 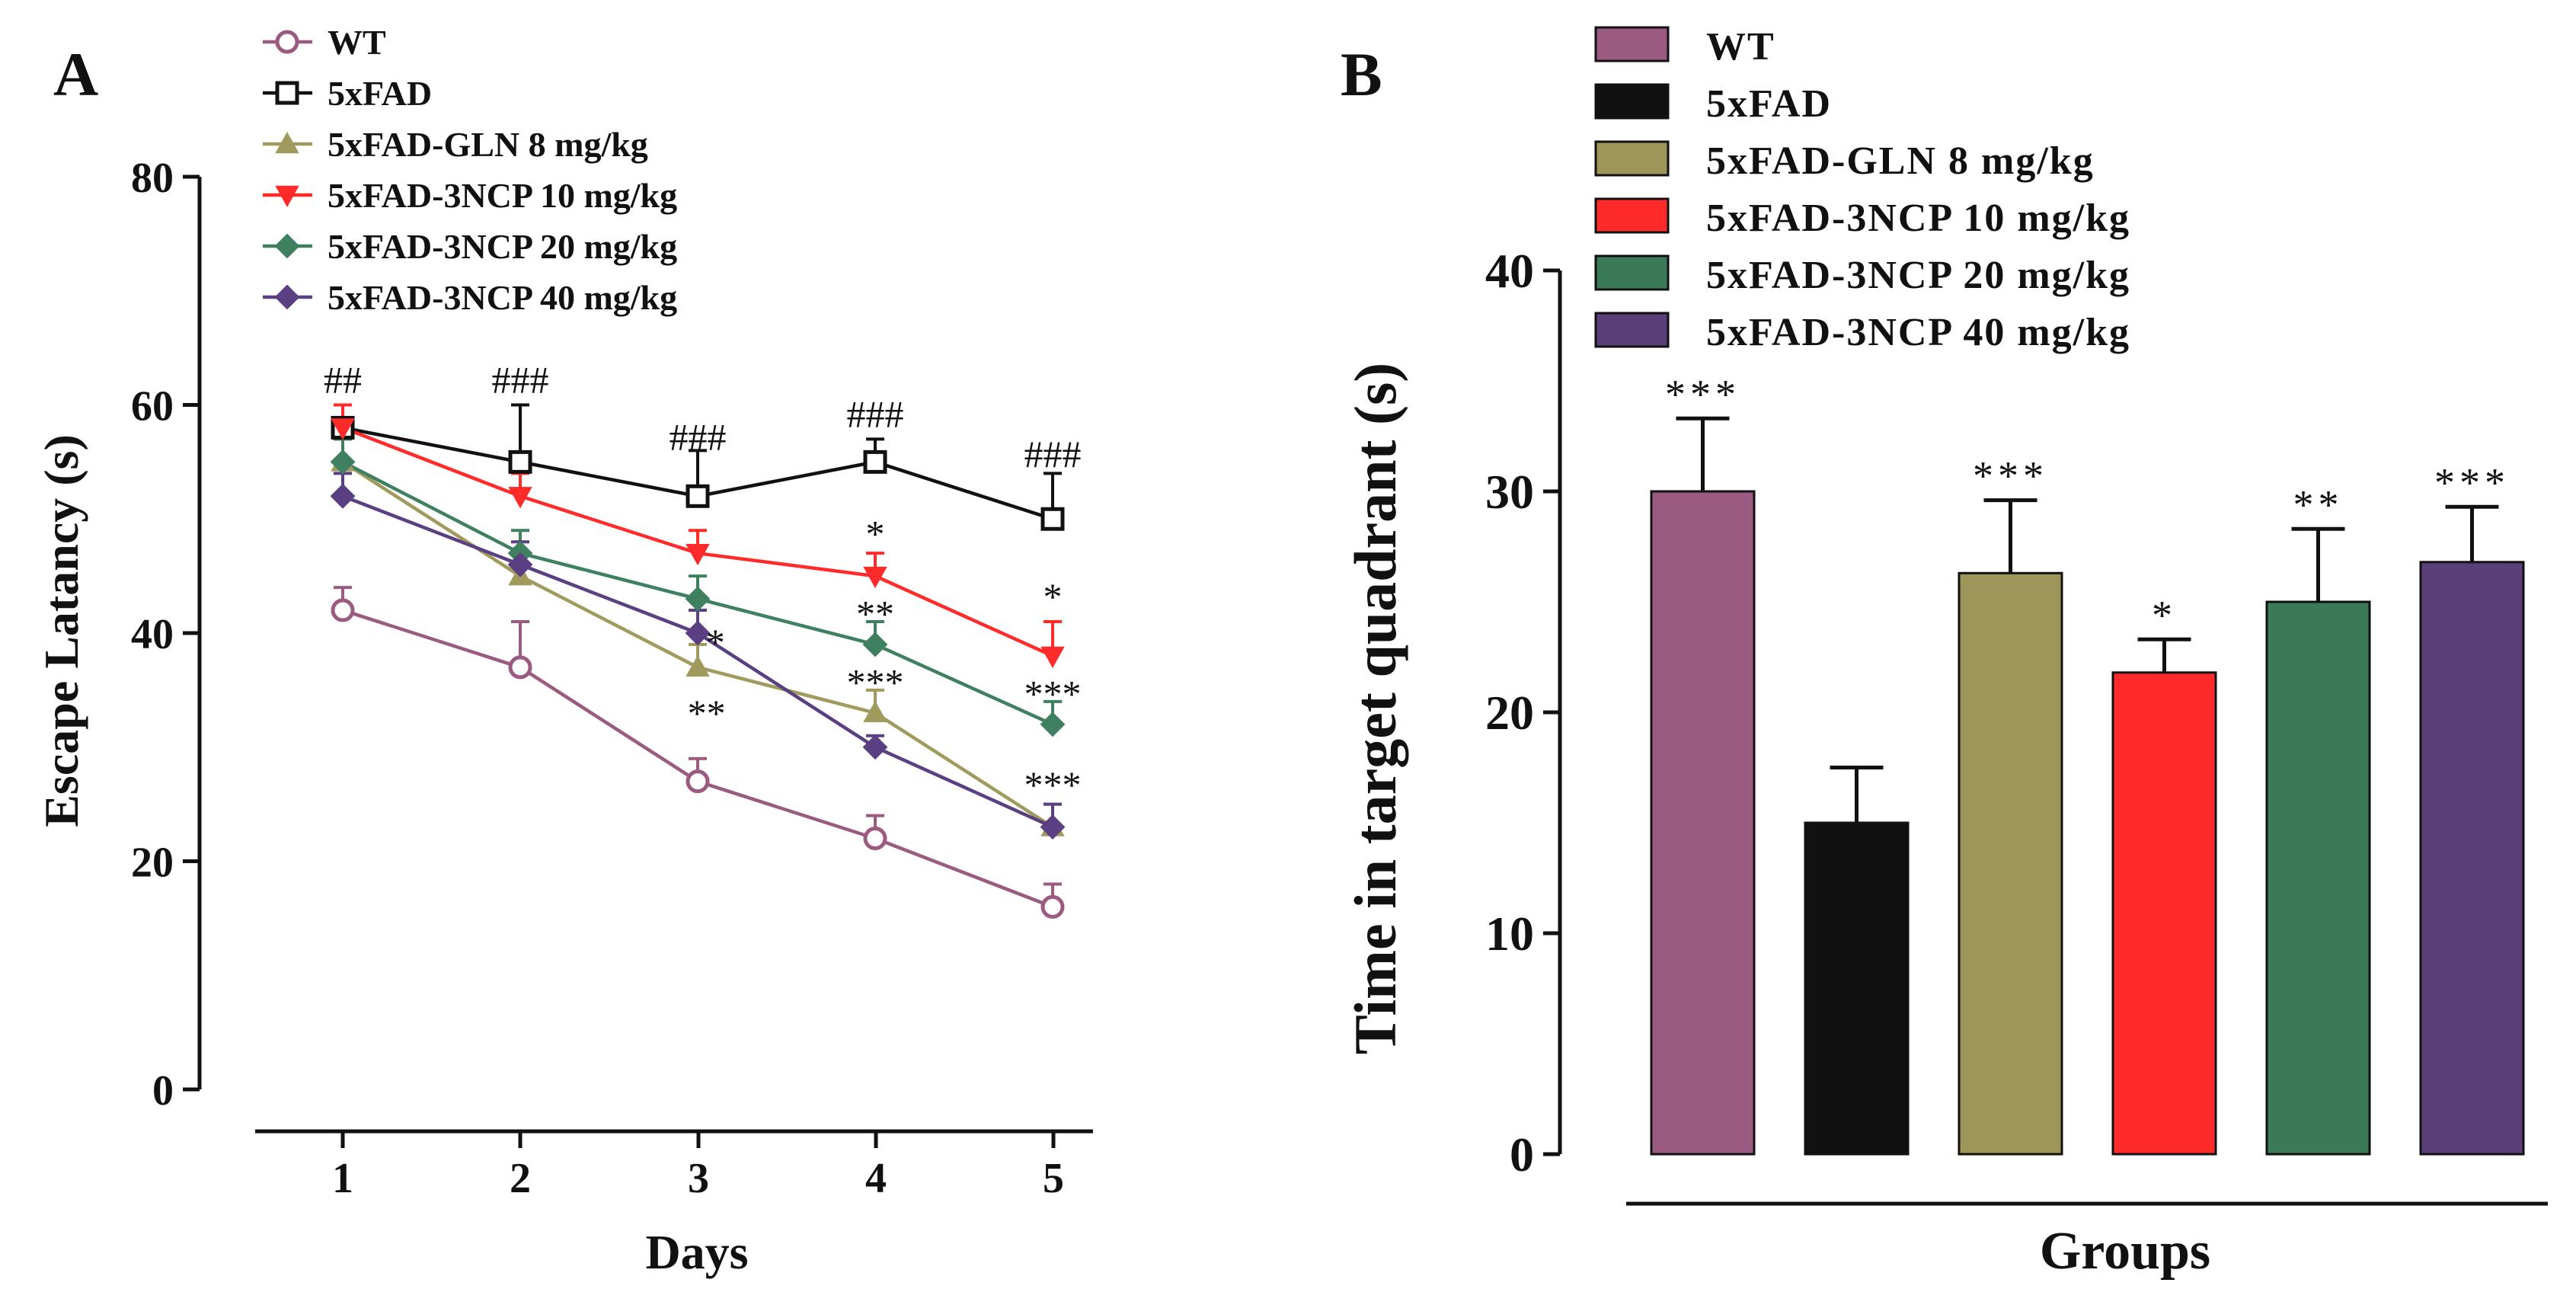 What do you see at coordinates (703, 583) in the screenshot?
I see `panel-a-annotations: ## ############******** ********` at bounding box center [703, 583].